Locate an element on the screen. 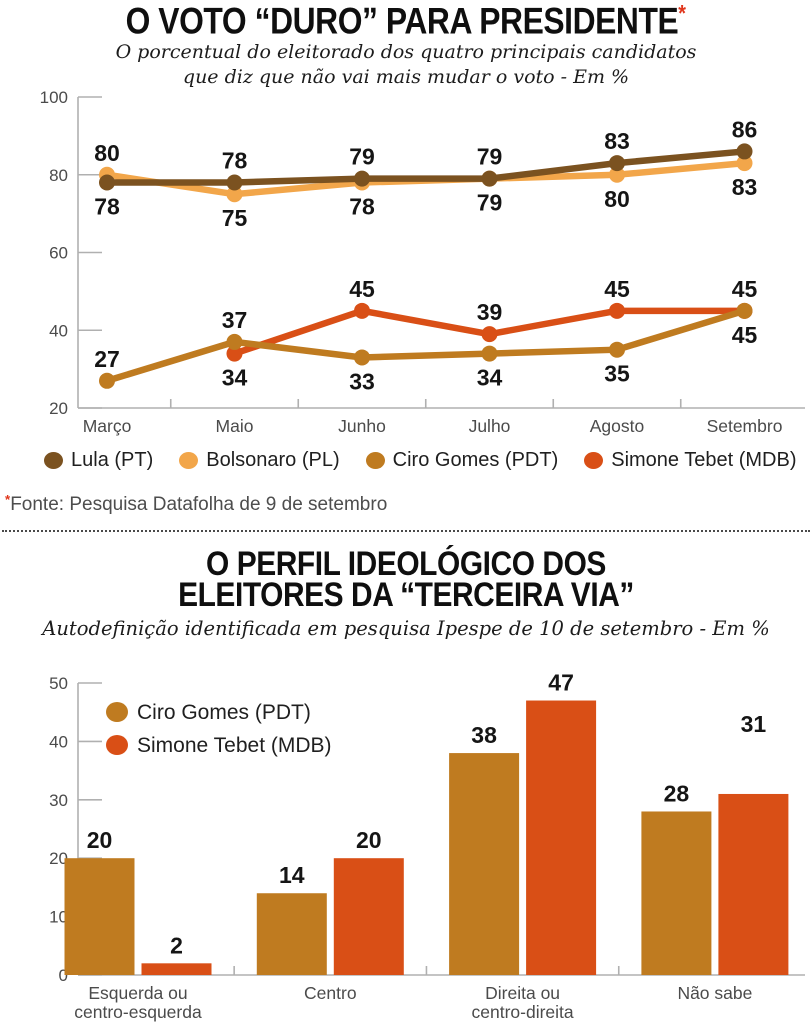  y-axis-tick-label: 0 is located at coordinates (63, 975).